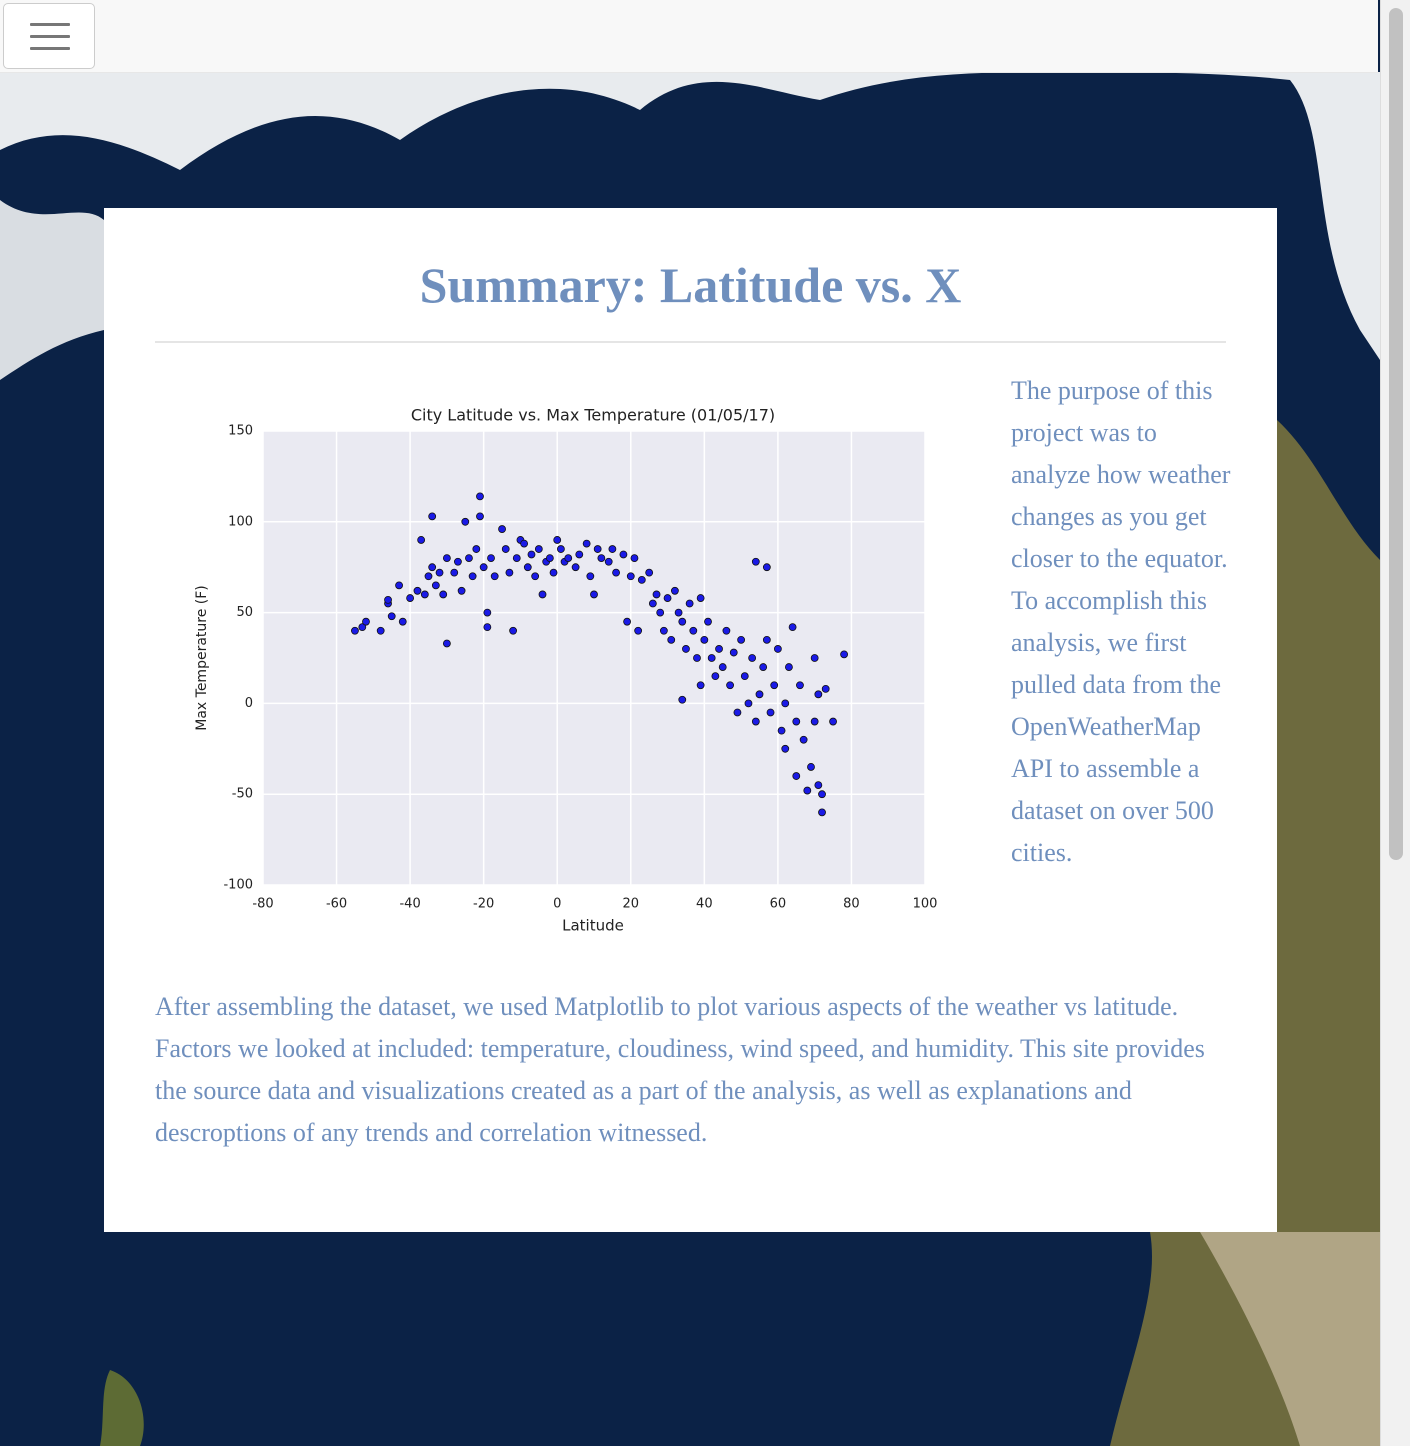 This screenshot has height=1446, width=1410. I want to click on menu-button, so click(49, 36).